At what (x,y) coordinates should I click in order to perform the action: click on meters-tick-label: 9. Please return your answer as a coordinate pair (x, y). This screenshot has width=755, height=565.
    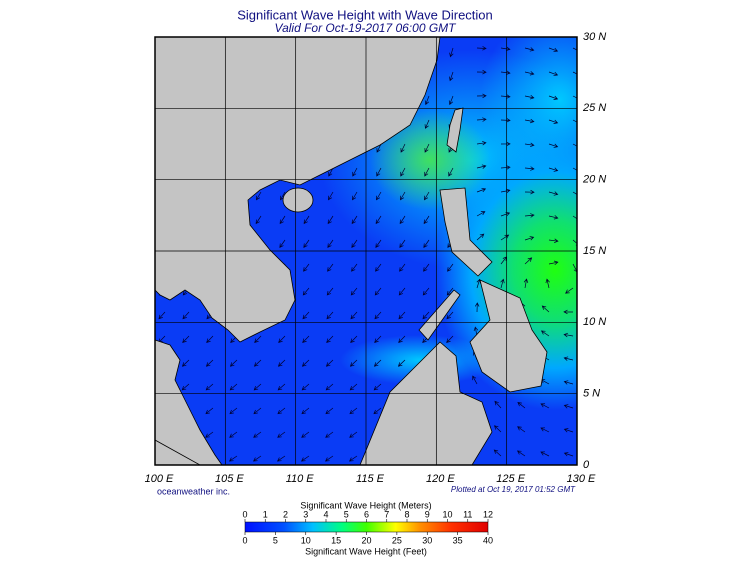
    Looking at the image, I should click on (427, 514).